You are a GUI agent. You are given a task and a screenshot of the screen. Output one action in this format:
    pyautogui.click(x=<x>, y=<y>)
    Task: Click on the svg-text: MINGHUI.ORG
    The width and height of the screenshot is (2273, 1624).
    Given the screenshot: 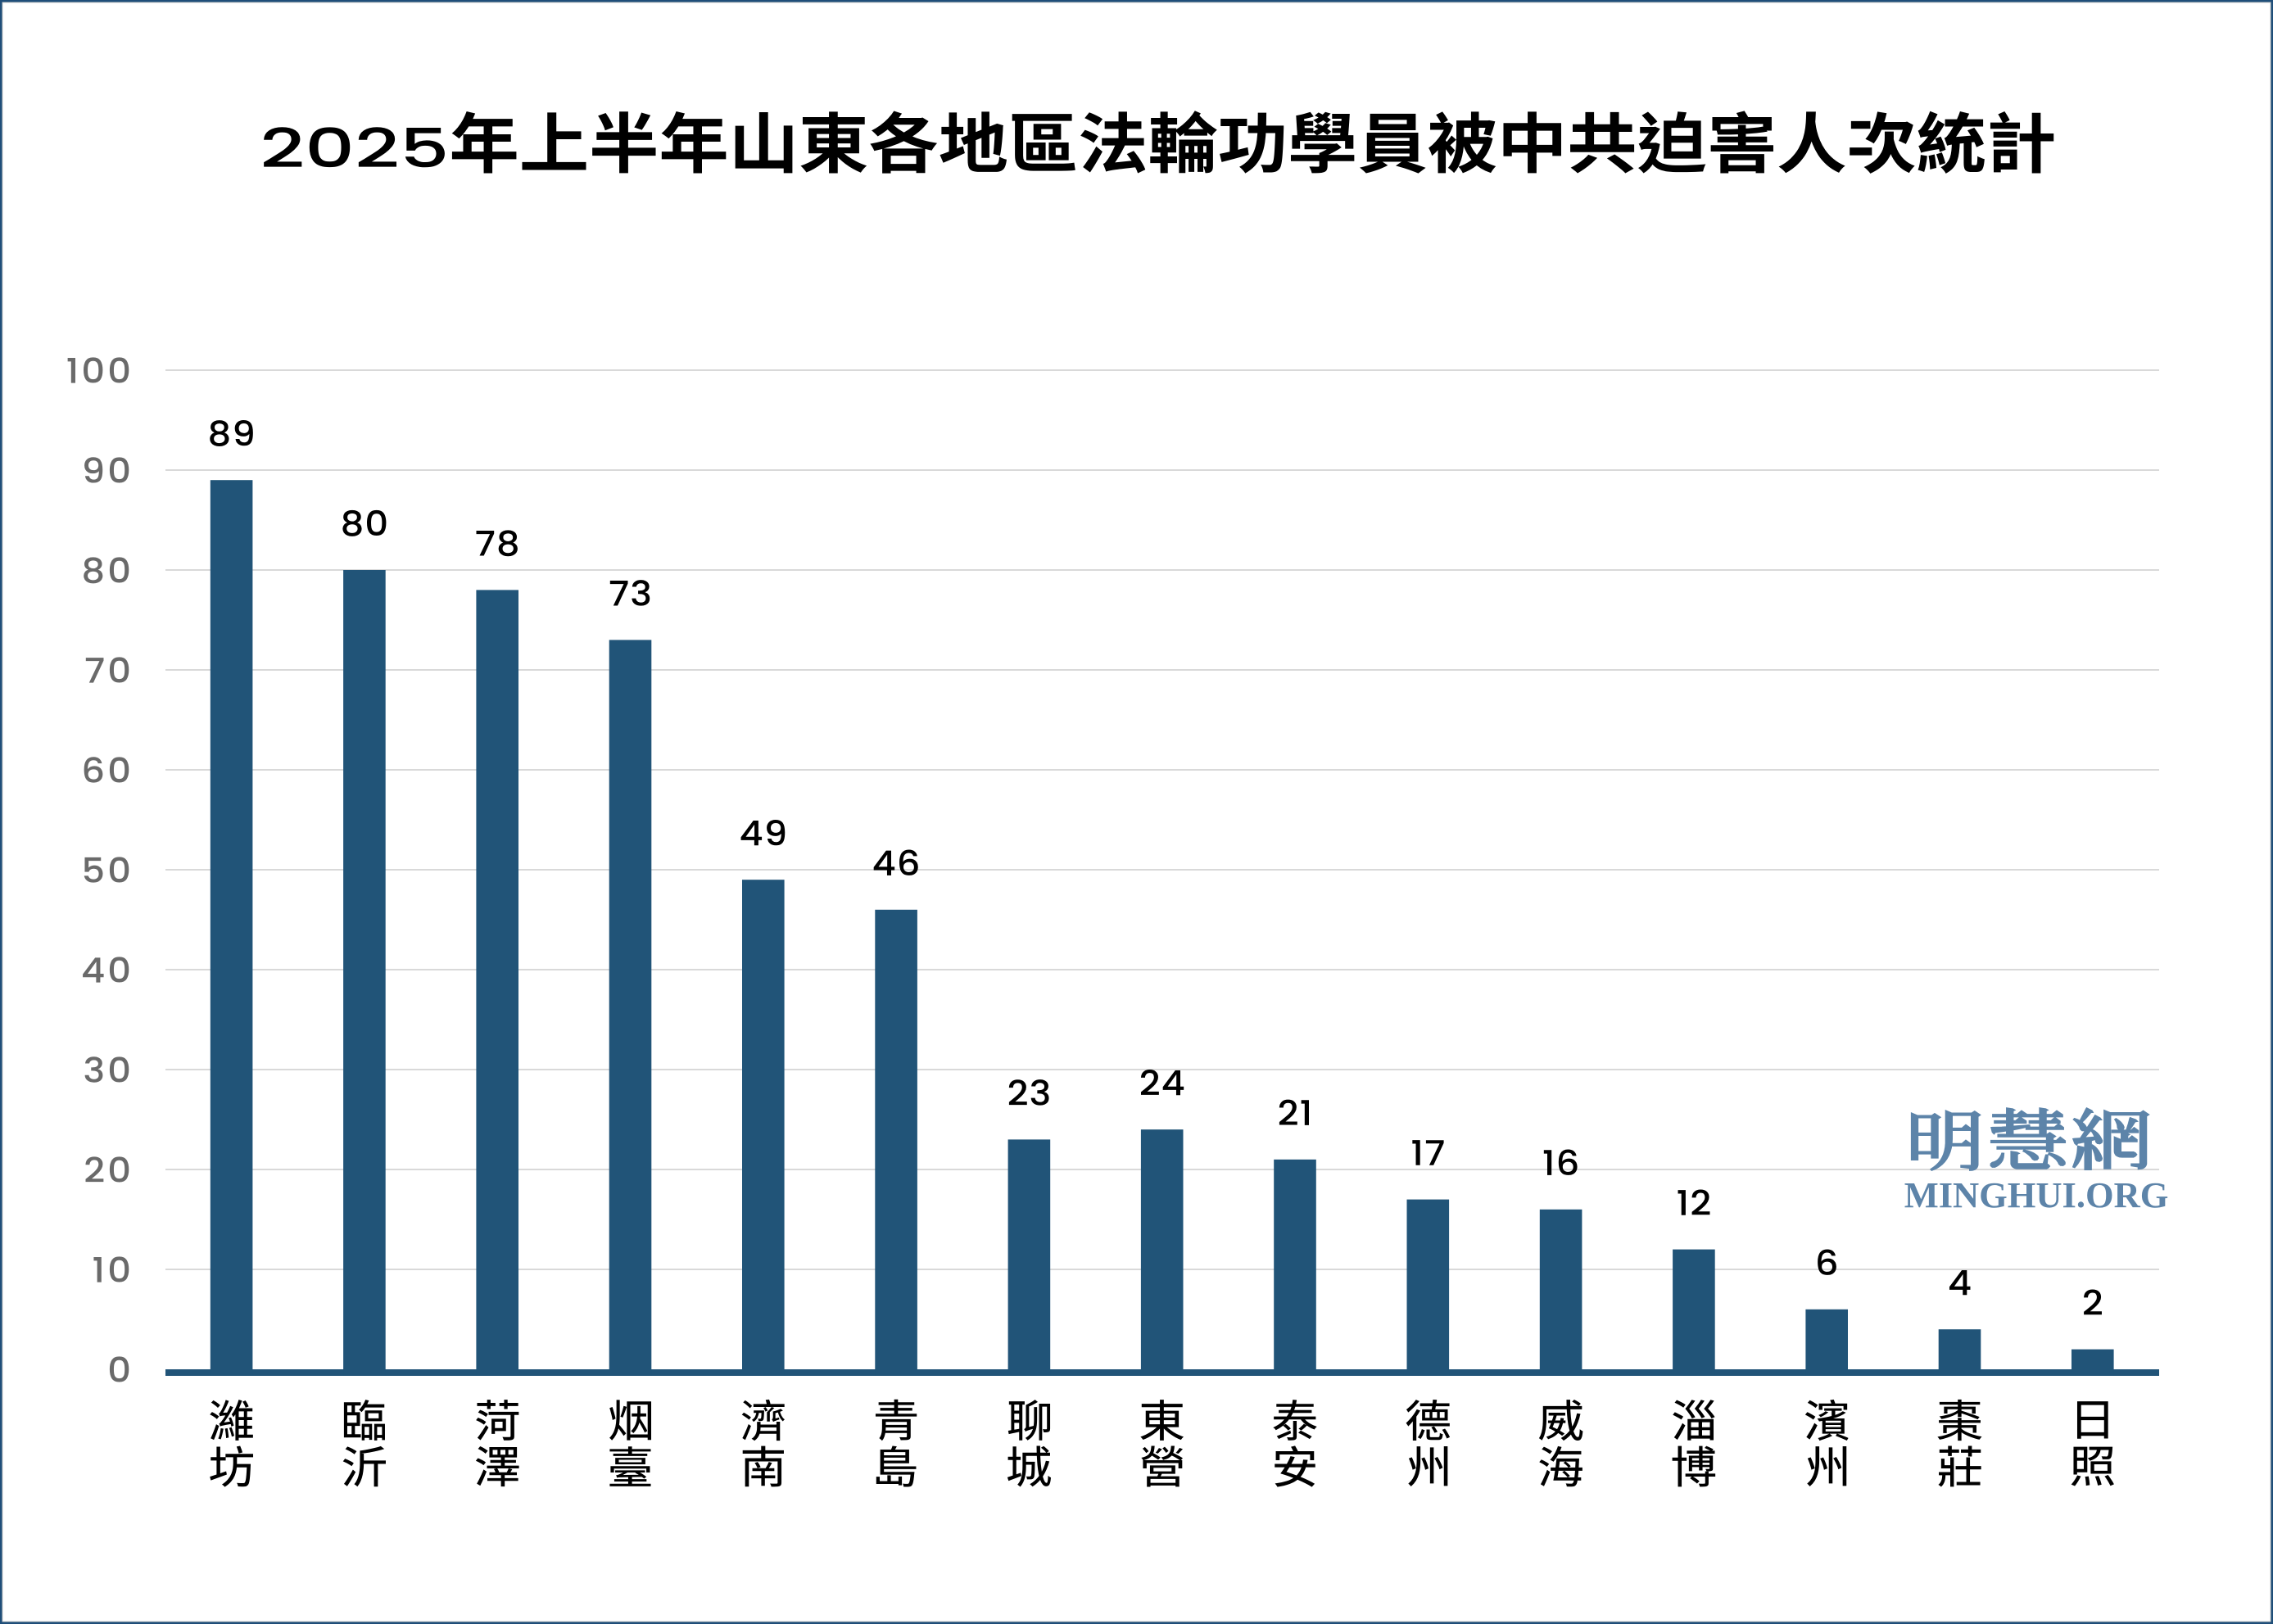 What is the action you would take?
    pyautogui.click(x=2036, y=1194)
    